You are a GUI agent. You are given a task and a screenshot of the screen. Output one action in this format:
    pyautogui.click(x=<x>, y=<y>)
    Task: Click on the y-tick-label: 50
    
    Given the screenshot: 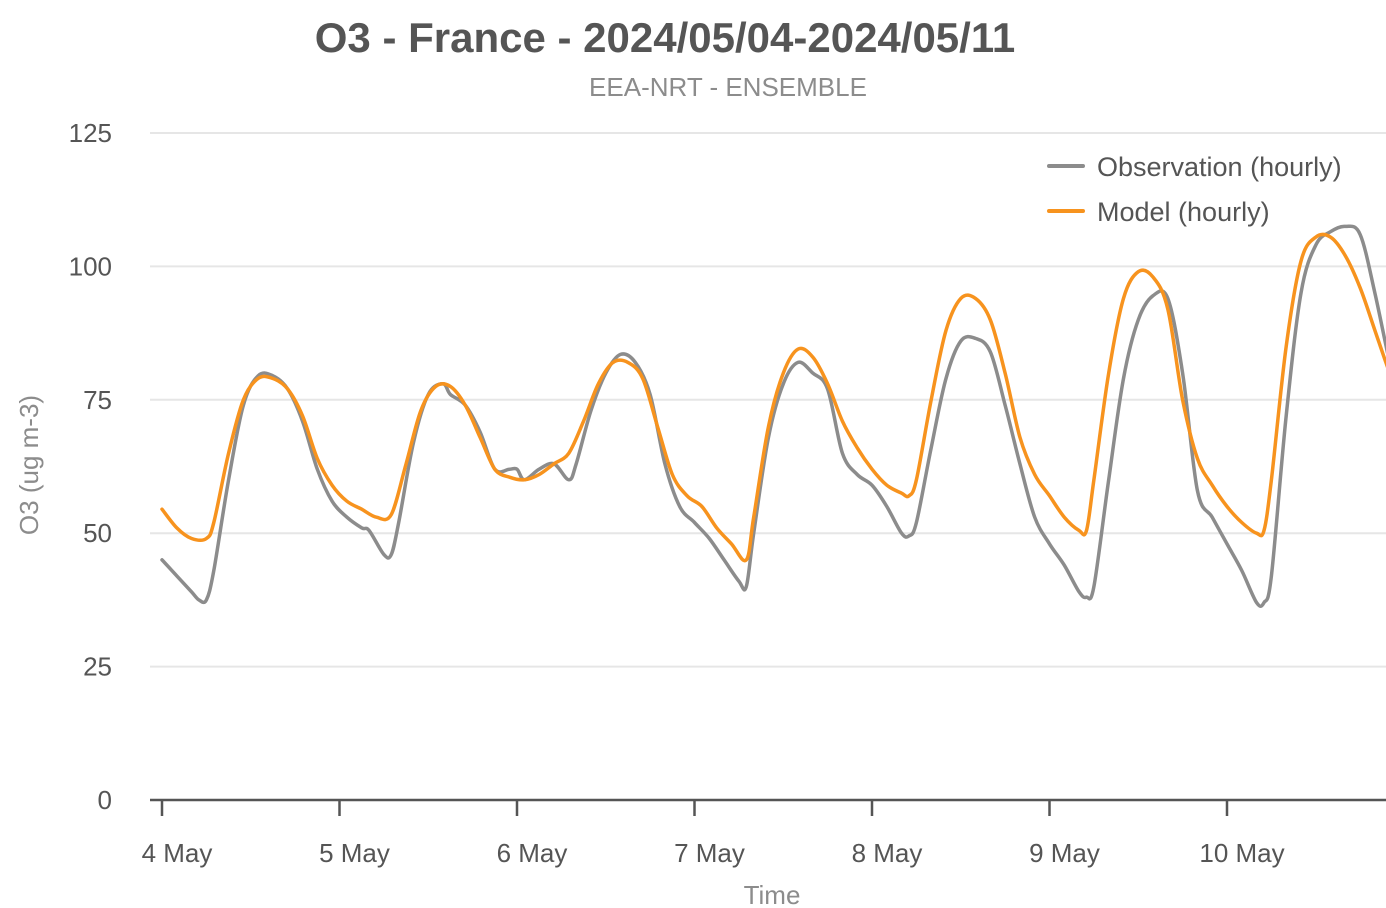 What is the action you would take?
    pyautogui.click(x=97, y=533)
    